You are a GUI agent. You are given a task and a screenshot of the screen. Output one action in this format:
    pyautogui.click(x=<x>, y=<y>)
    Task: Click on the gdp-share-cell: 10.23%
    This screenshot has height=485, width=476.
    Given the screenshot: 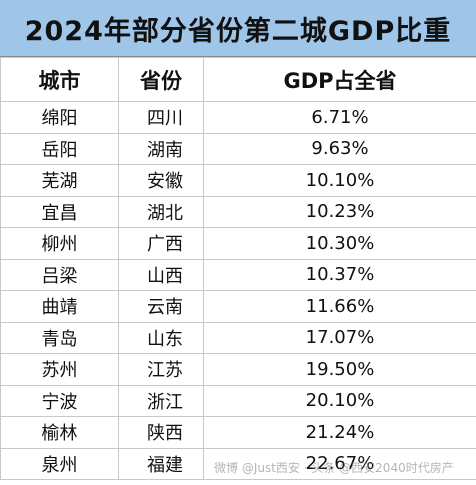 What is the action you would take?
    pyautogui.click(x=339, y=211)
    